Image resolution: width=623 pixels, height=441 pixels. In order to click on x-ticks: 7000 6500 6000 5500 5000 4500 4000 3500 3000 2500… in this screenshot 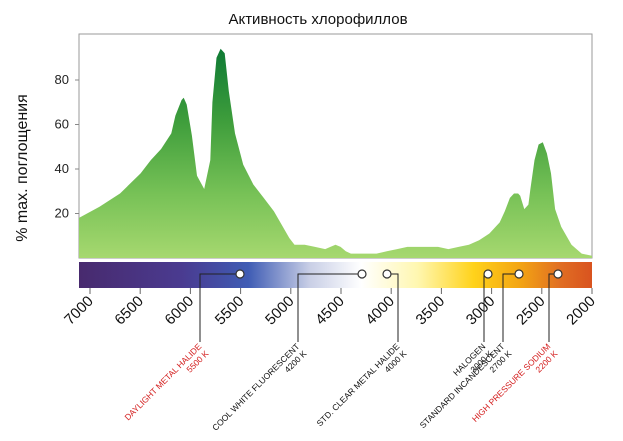, I will do `click(330, 308)`.